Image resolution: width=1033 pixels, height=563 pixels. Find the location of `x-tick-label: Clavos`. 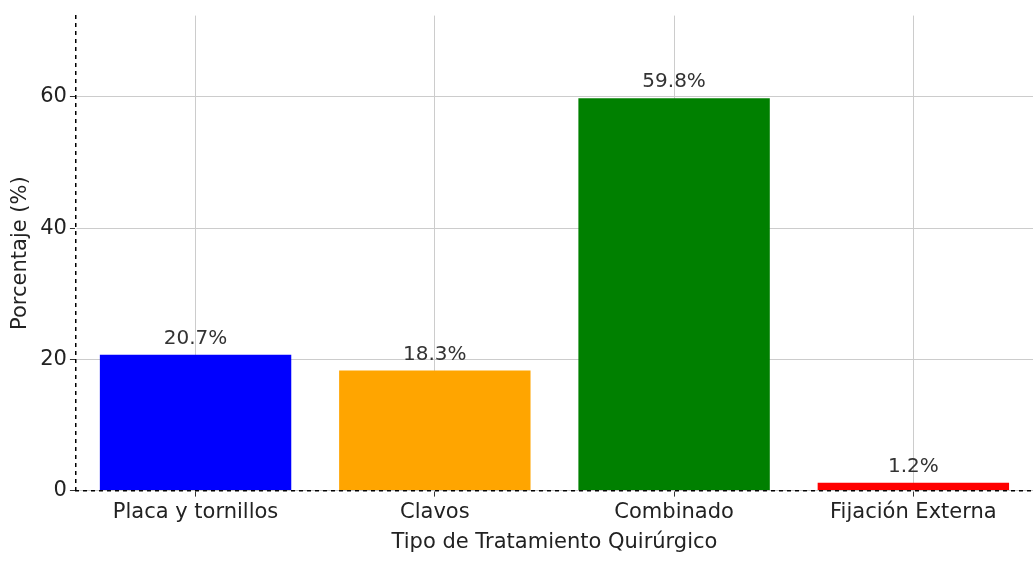

x-tick-label: Clavos is located at coordinates (435, 510).